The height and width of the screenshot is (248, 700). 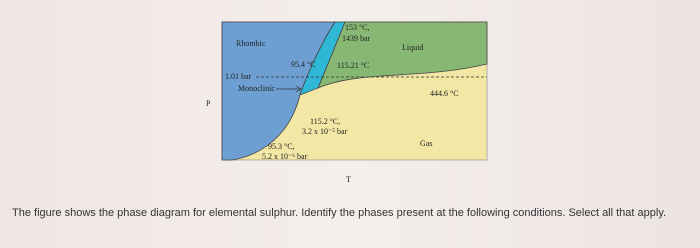 I want to click on label: Monoclinic, so click(x=256, y=88).